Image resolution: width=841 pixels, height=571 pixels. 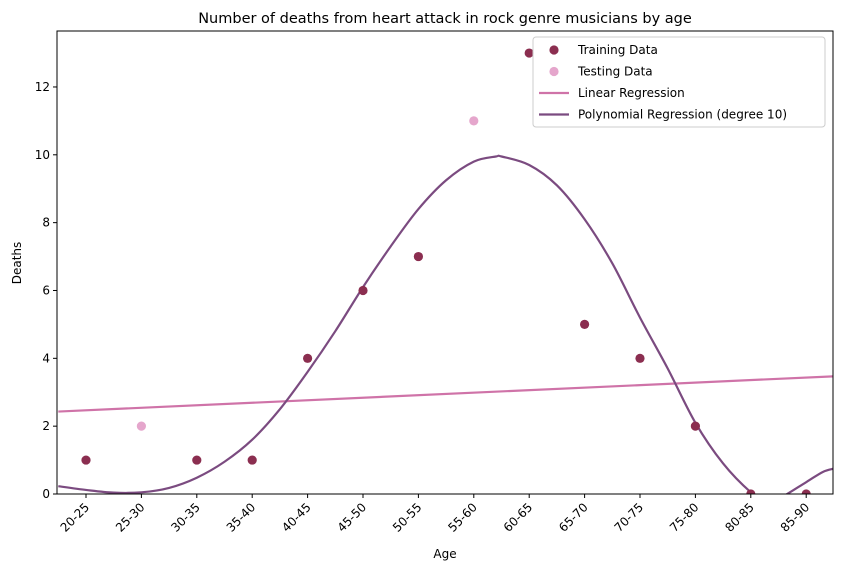 What do you see at coordinates (46, 426) in the screenshot?
I see `y-tick-label: 2` at bounding box center [46, 426].